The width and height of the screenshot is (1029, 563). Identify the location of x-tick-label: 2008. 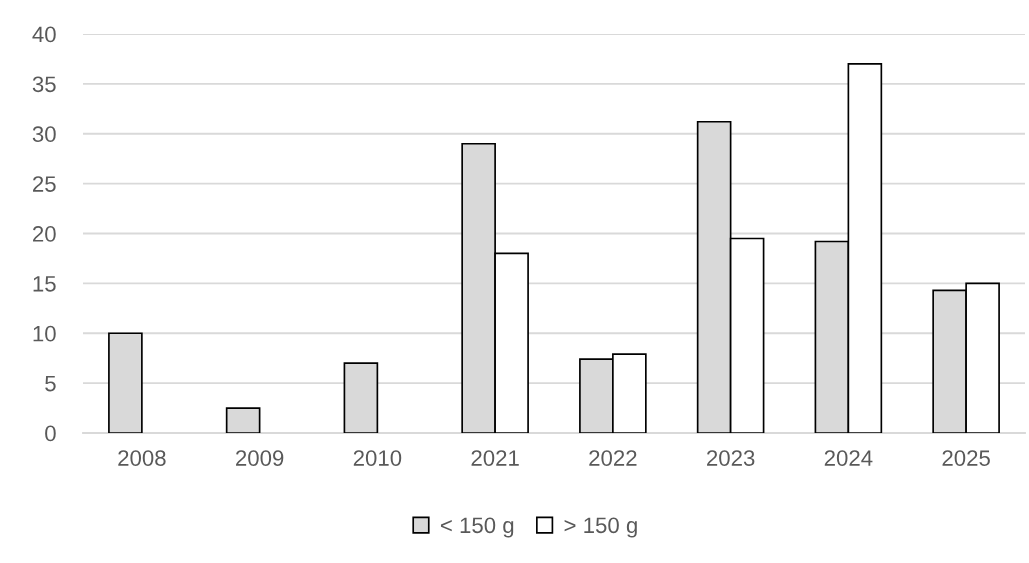
(142, 458).